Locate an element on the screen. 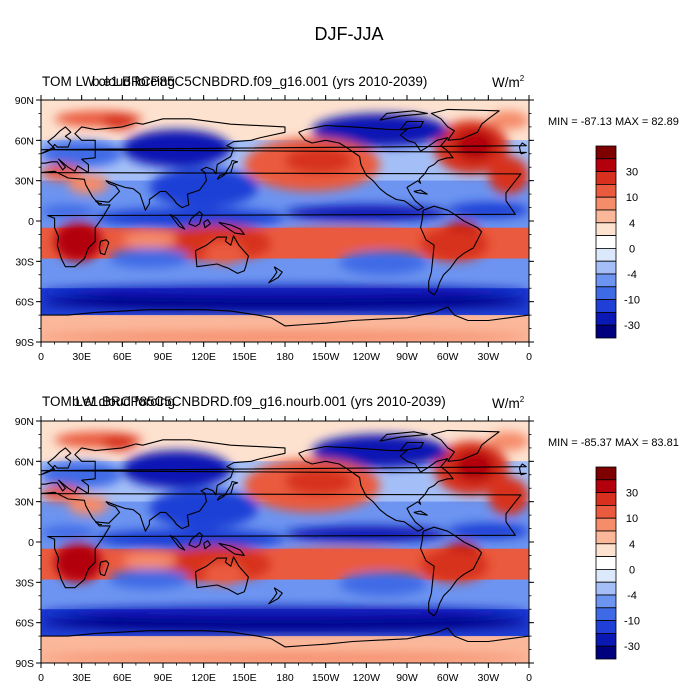  lat-tick-label: 30N is located at coordinates (24, 503).